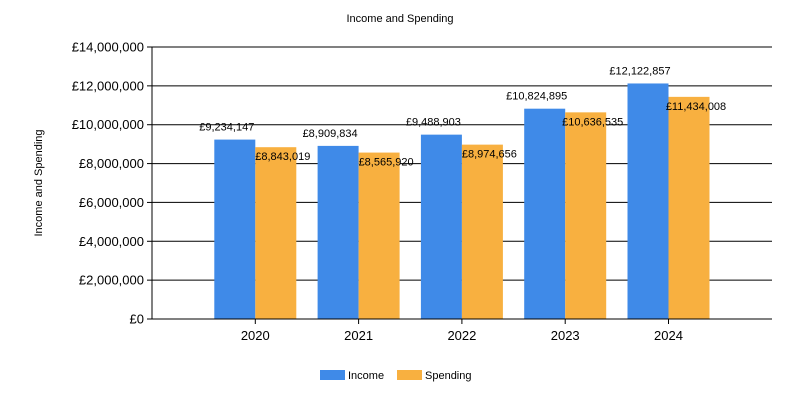 The width and height of the screenshot is (800, 400). What do you see at coordinates (409, 375) in the screenshot?
I see `legend-swatch-spending` at bounding box center [409, 375].